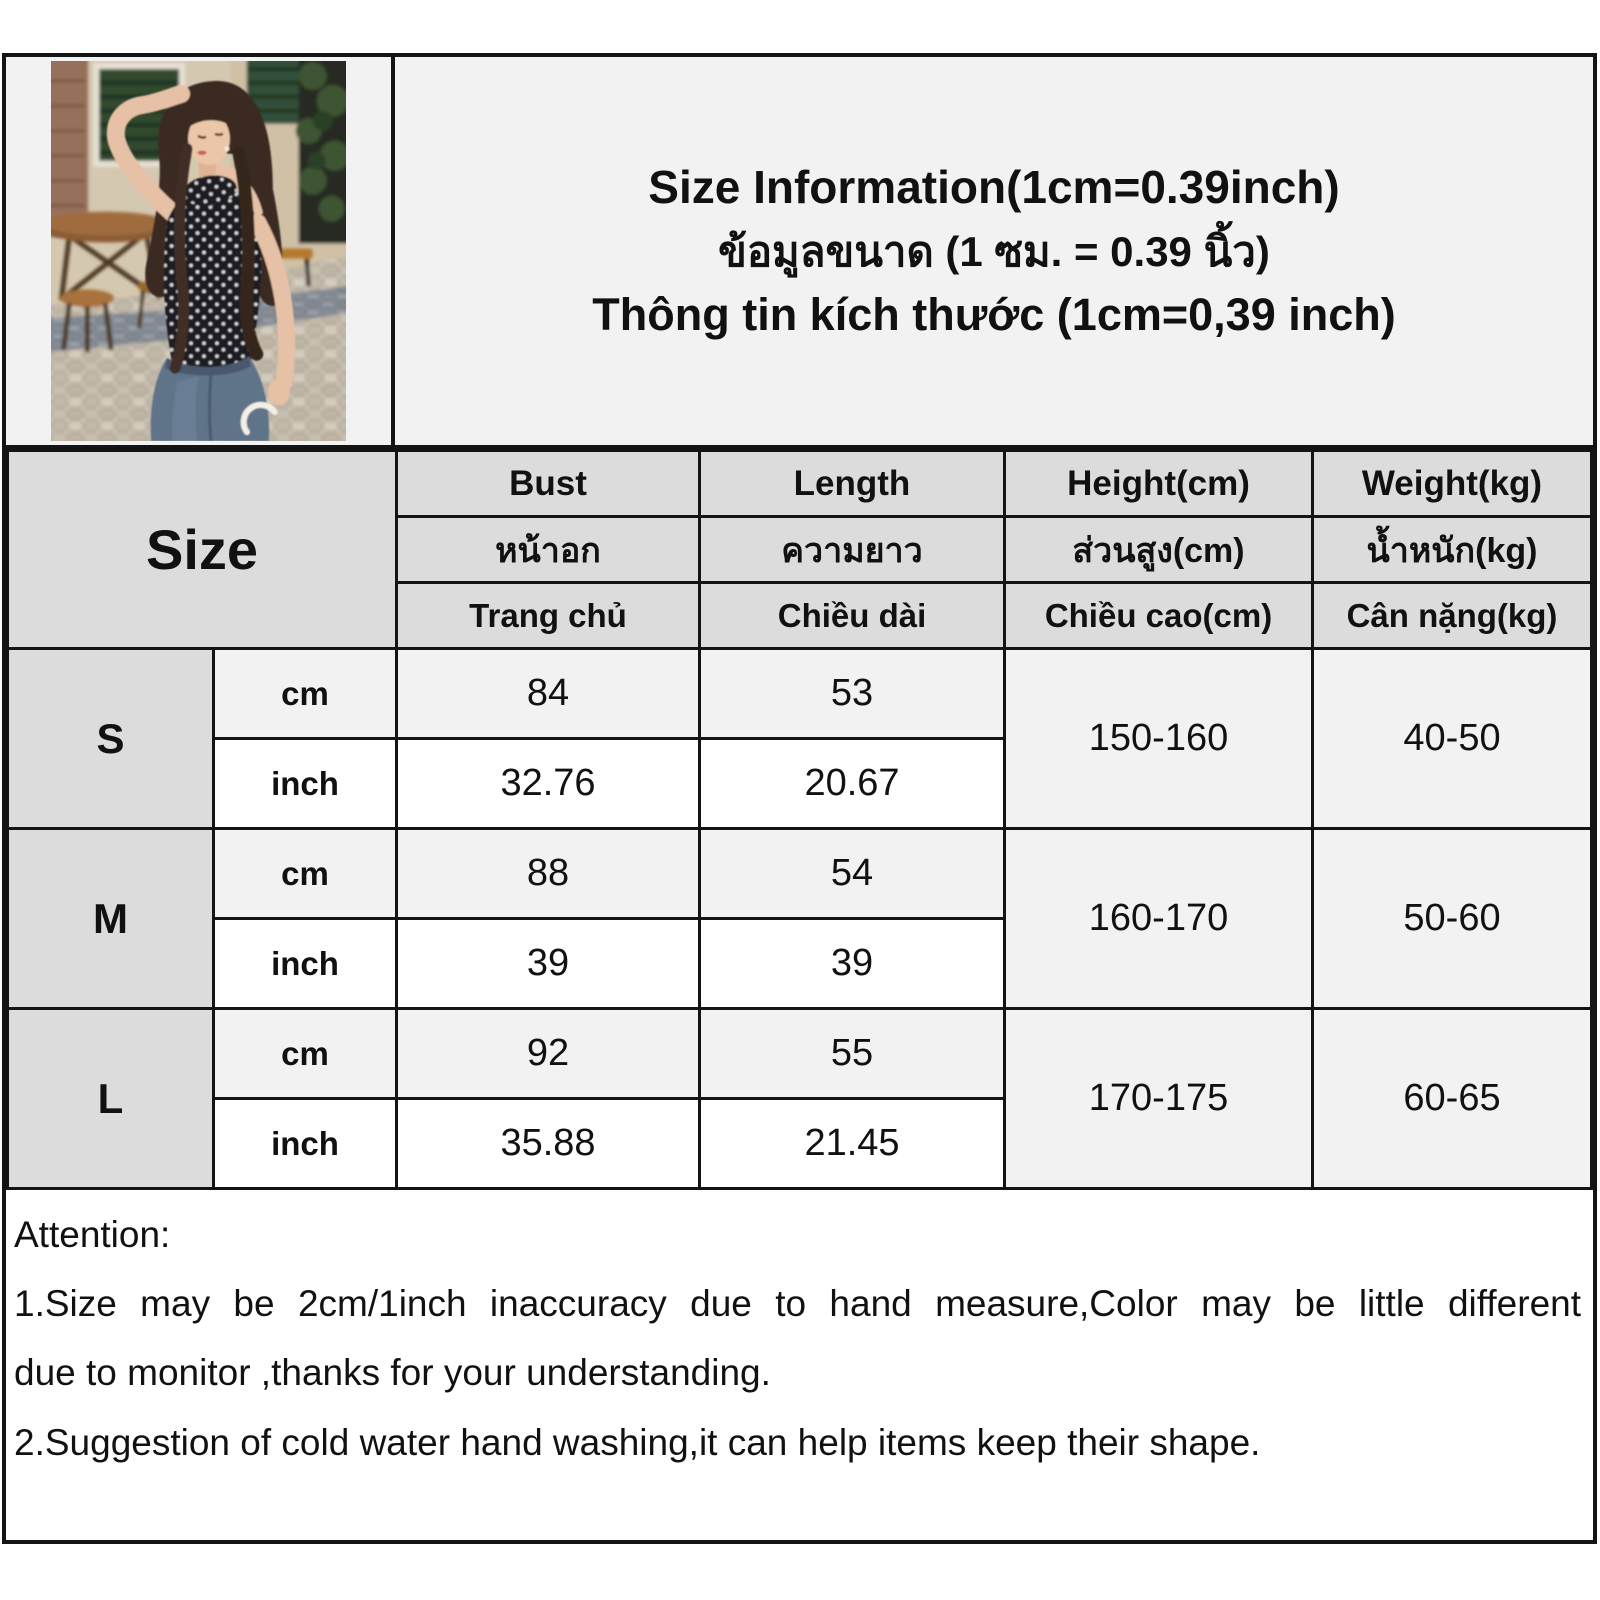  I want to click on product-photo, so click(198, 251).